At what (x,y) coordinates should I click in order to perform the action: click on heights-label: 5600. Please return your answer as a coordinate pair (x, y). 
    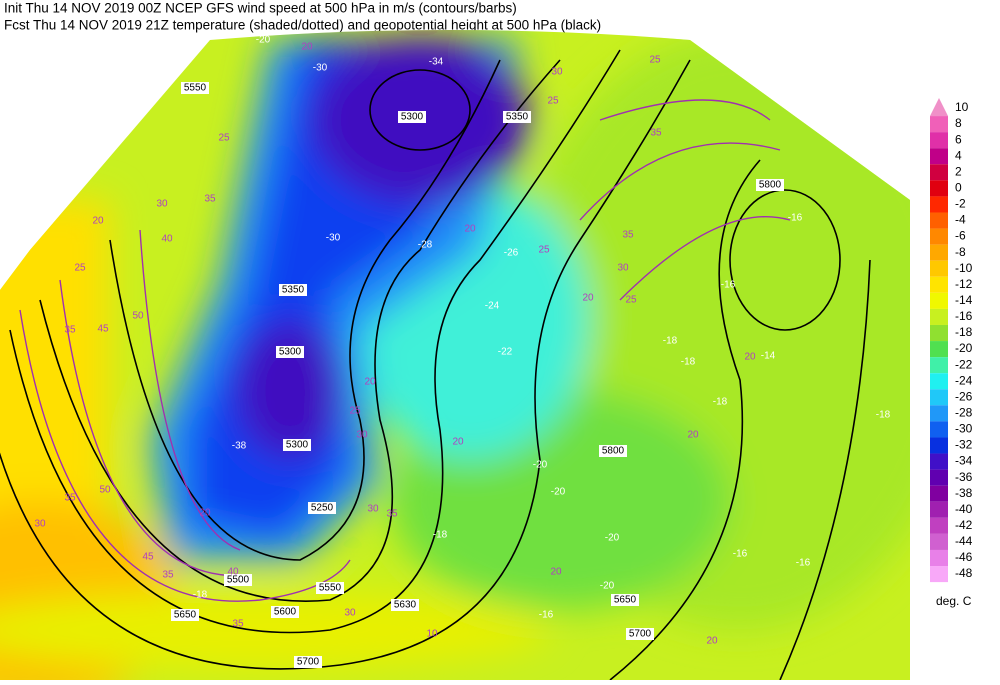
    Looking at the image, I should click on (285, 612).